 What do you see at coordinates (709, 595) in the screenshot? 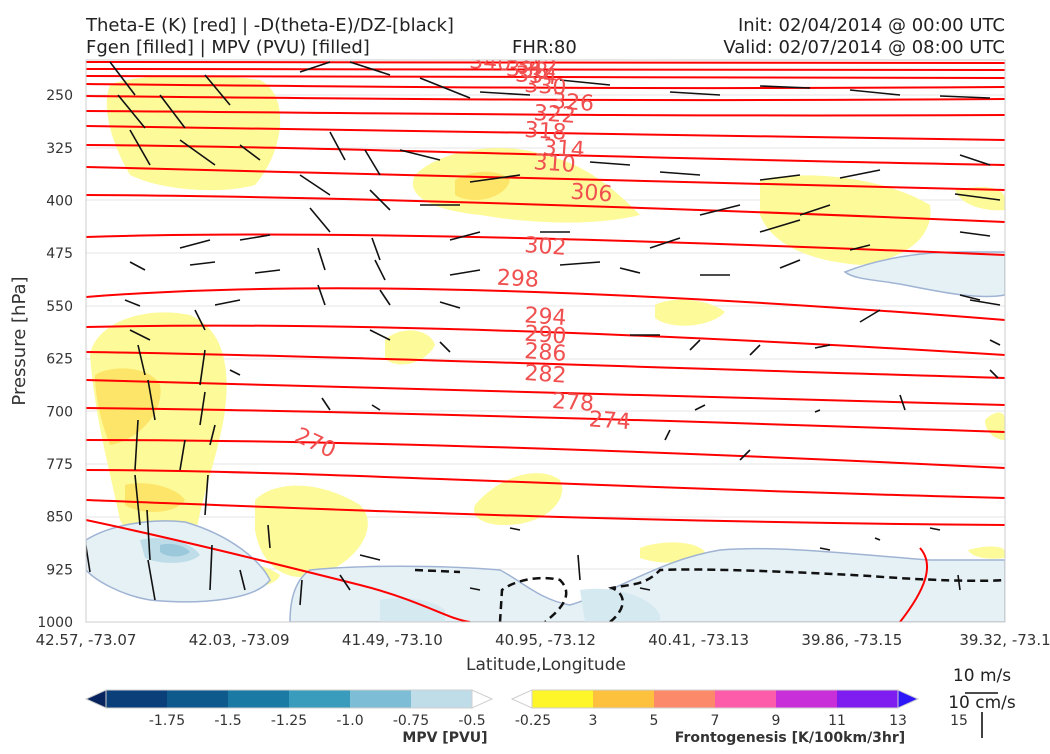
I see `stability-contours` at bounding box center [709, 595].